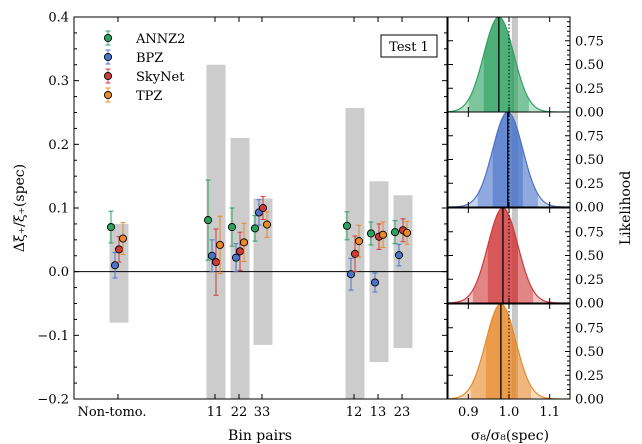  I want to click on y-tick-label: 0.3, so click(58, 81).